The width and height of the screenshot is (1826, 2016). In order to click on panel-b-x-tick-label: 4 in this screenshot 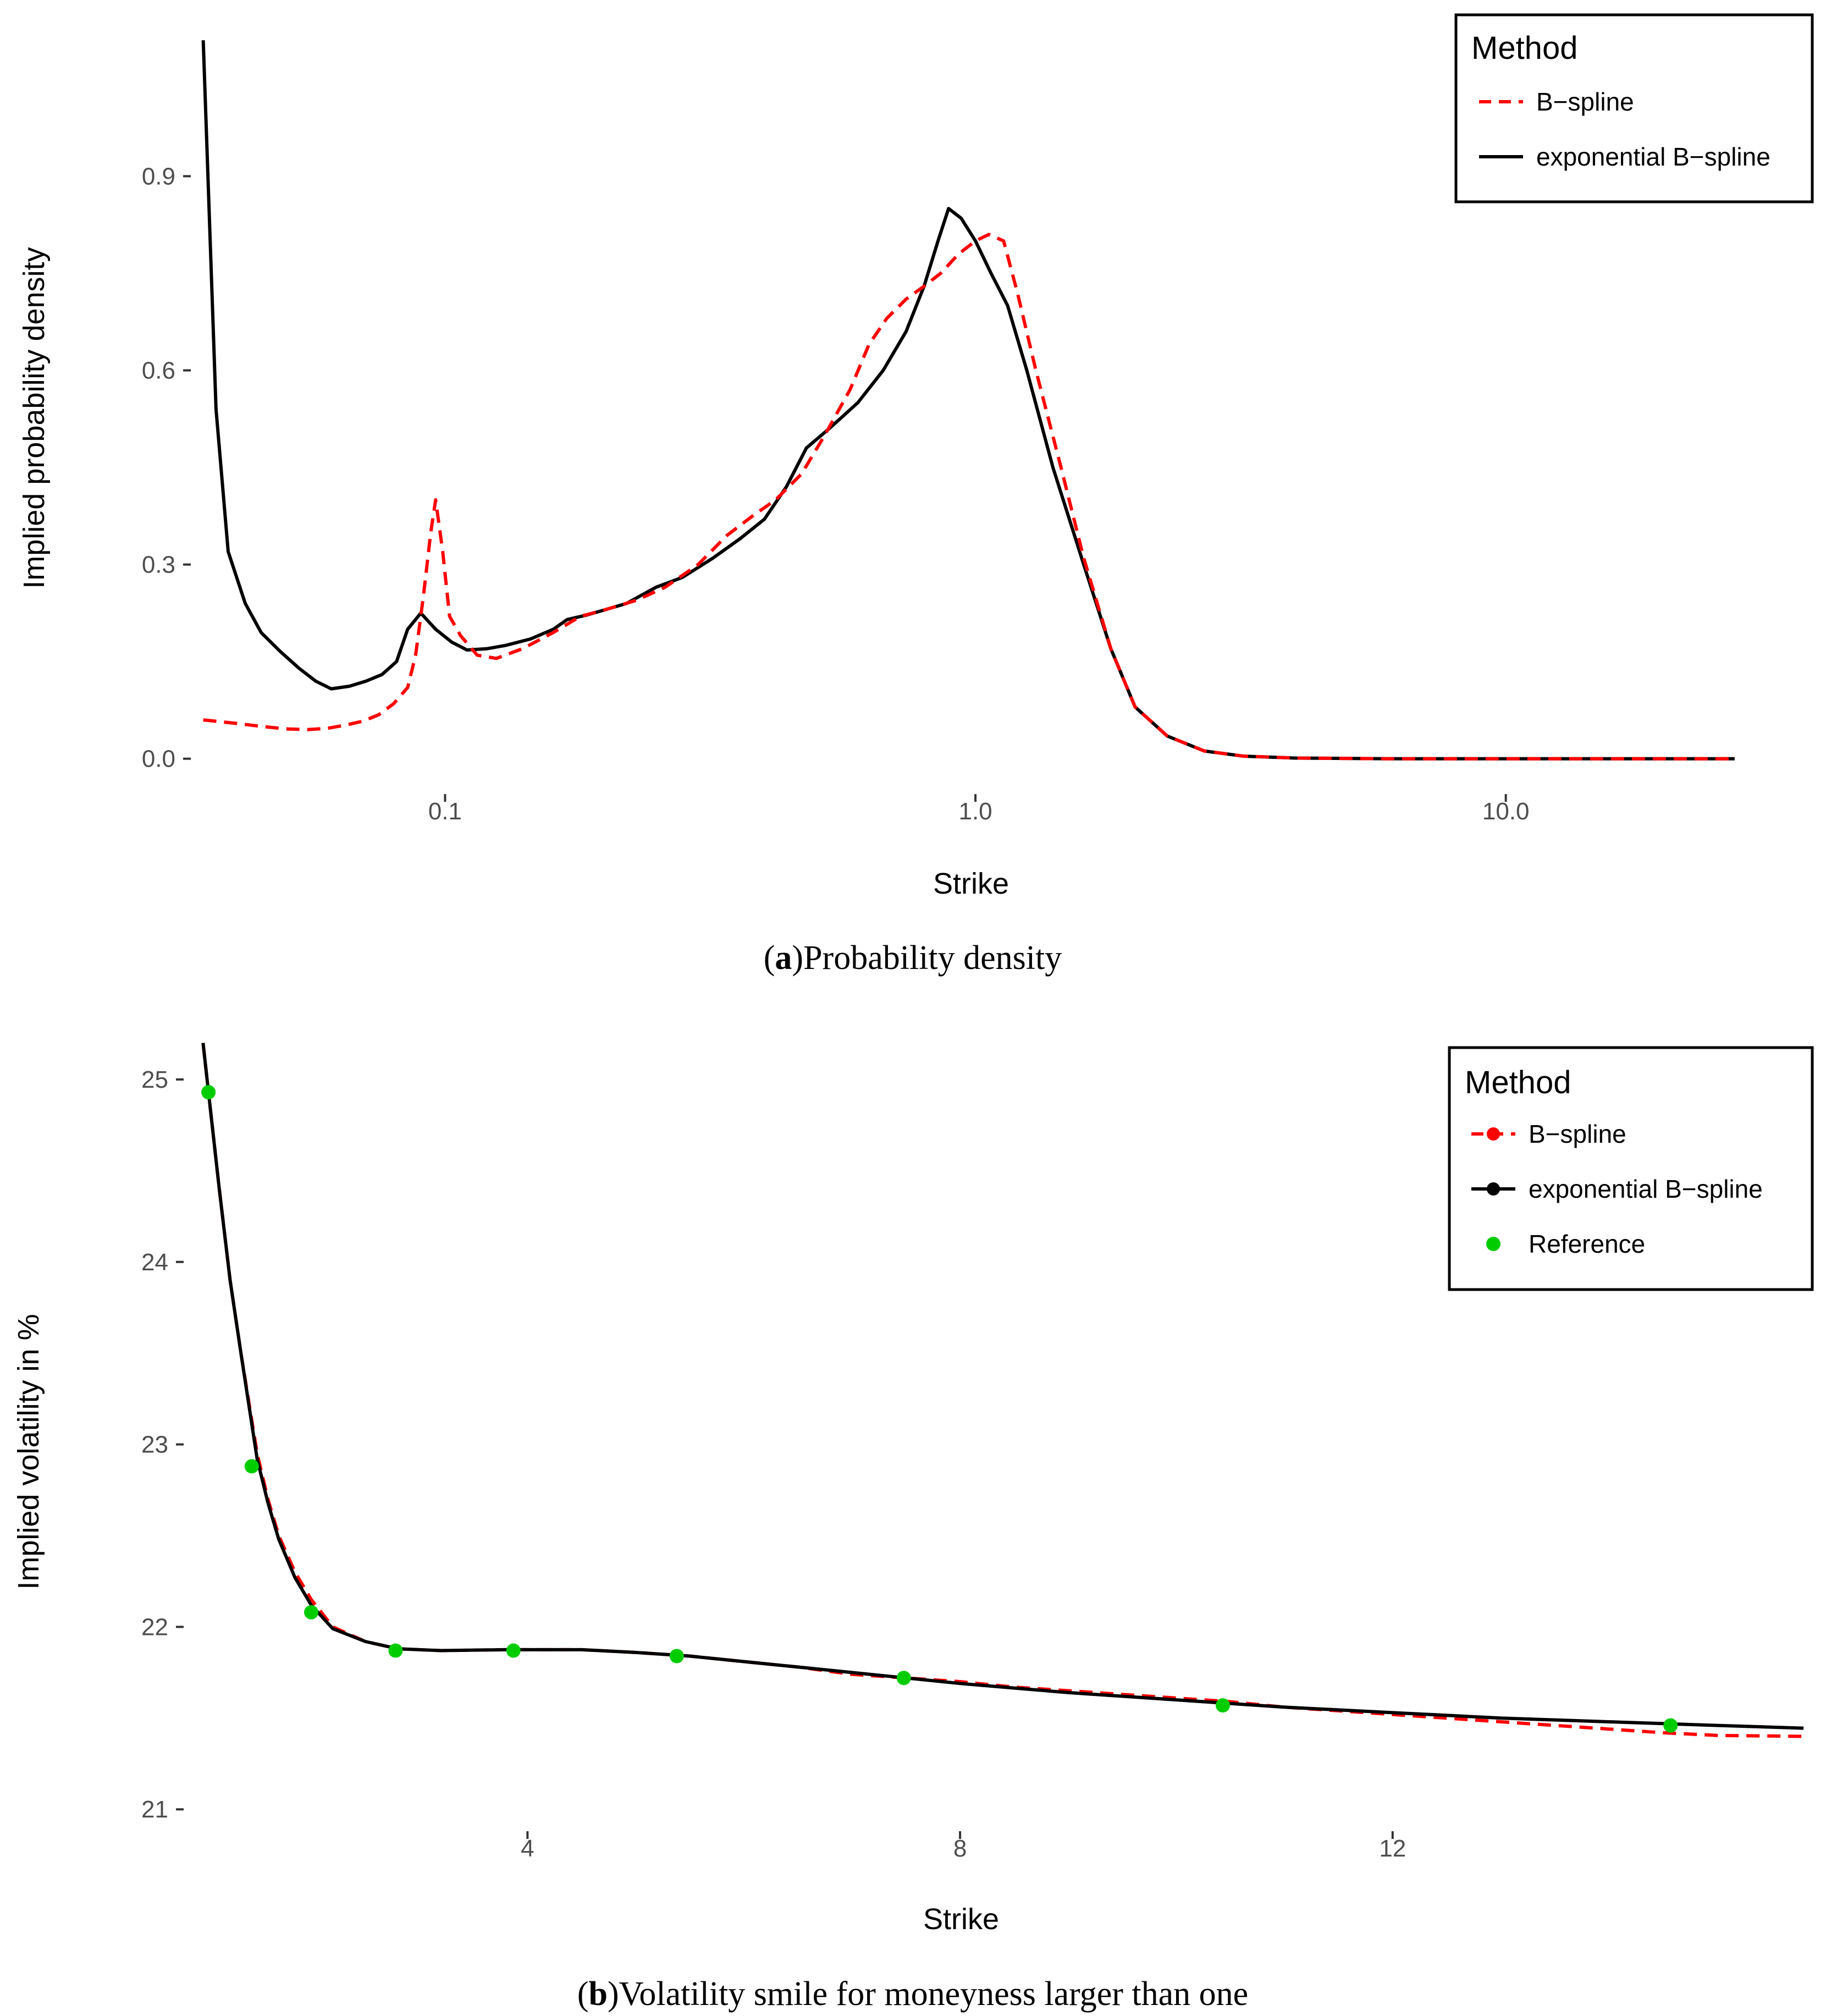, I will do `click(527, 1848)`.